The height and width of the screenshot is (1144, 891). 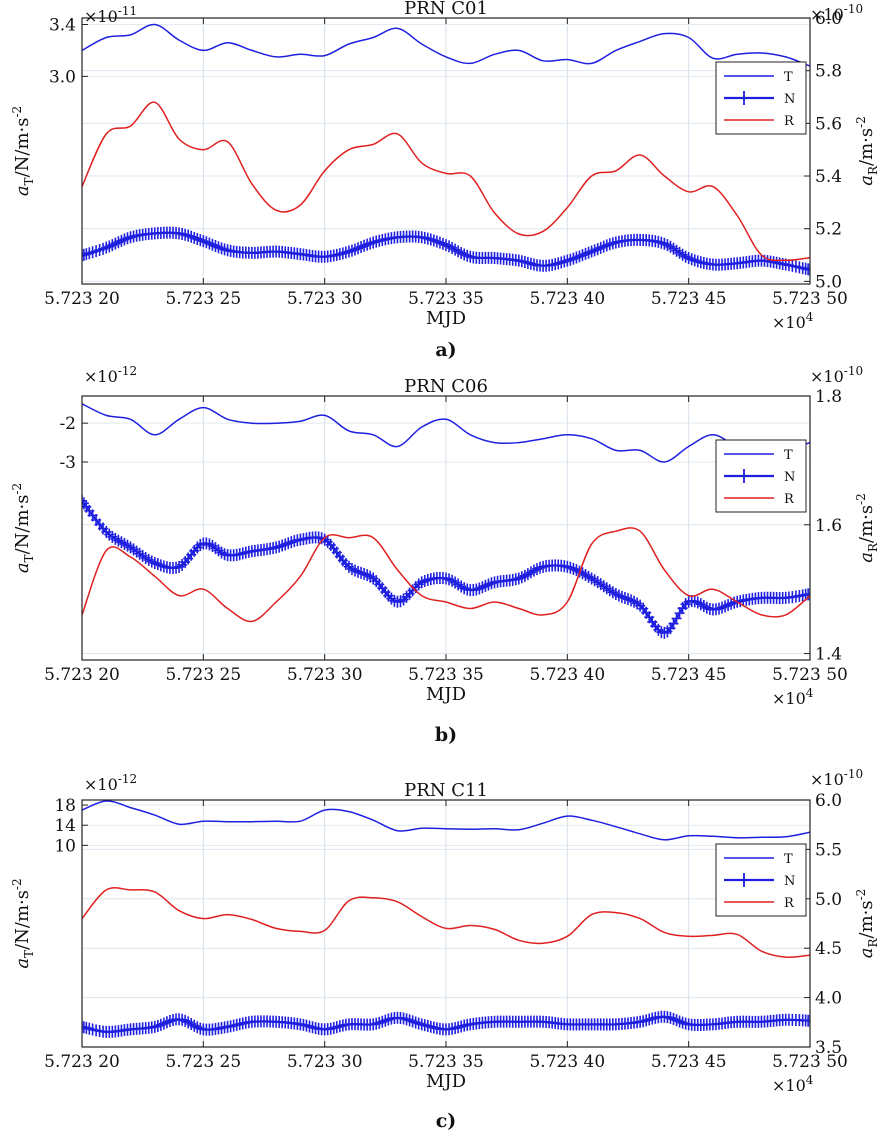 What do you see at coordinates (828, 72) in the screenshot?
I see `y-right-tick-label: 5.8` at bounding box center [828, 72].